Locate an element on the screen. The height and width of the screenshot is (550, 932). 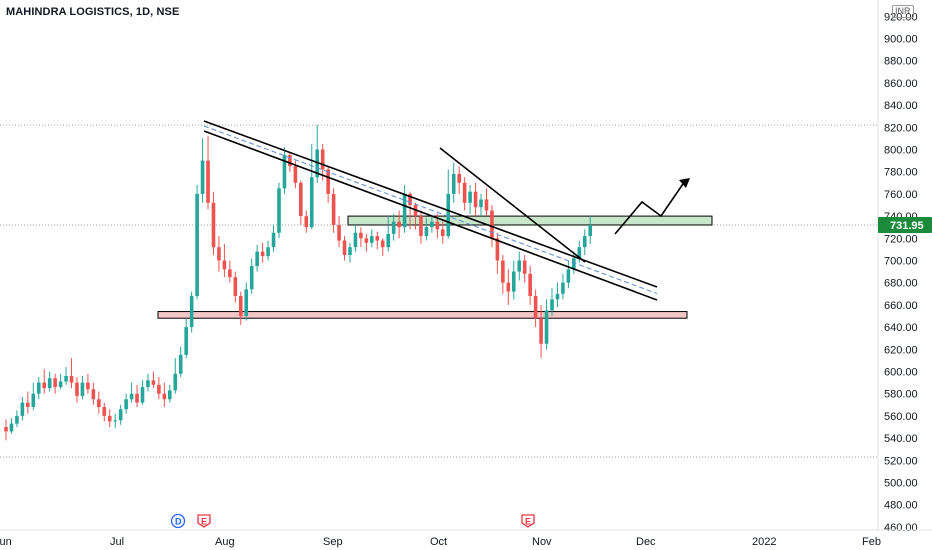
falling-trendline is located at coordinates (512, 205).